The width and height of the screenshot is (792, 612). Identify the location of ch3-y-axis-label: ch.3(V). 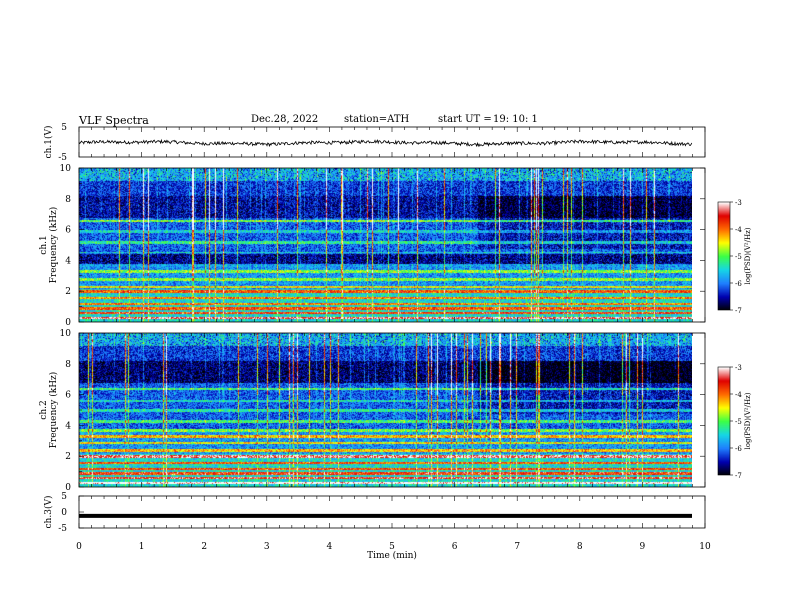
(48, 512).